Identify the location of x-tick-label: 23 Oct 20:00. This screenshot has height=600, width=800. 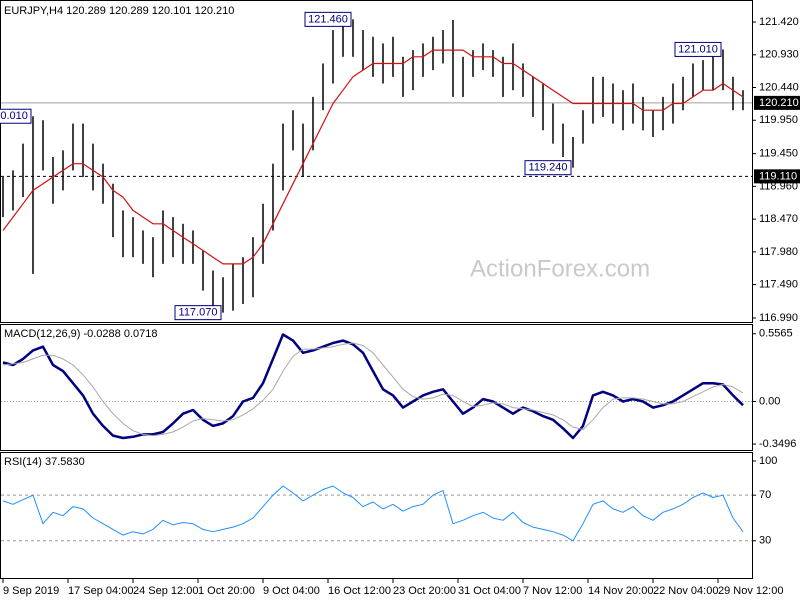
(424, 591).